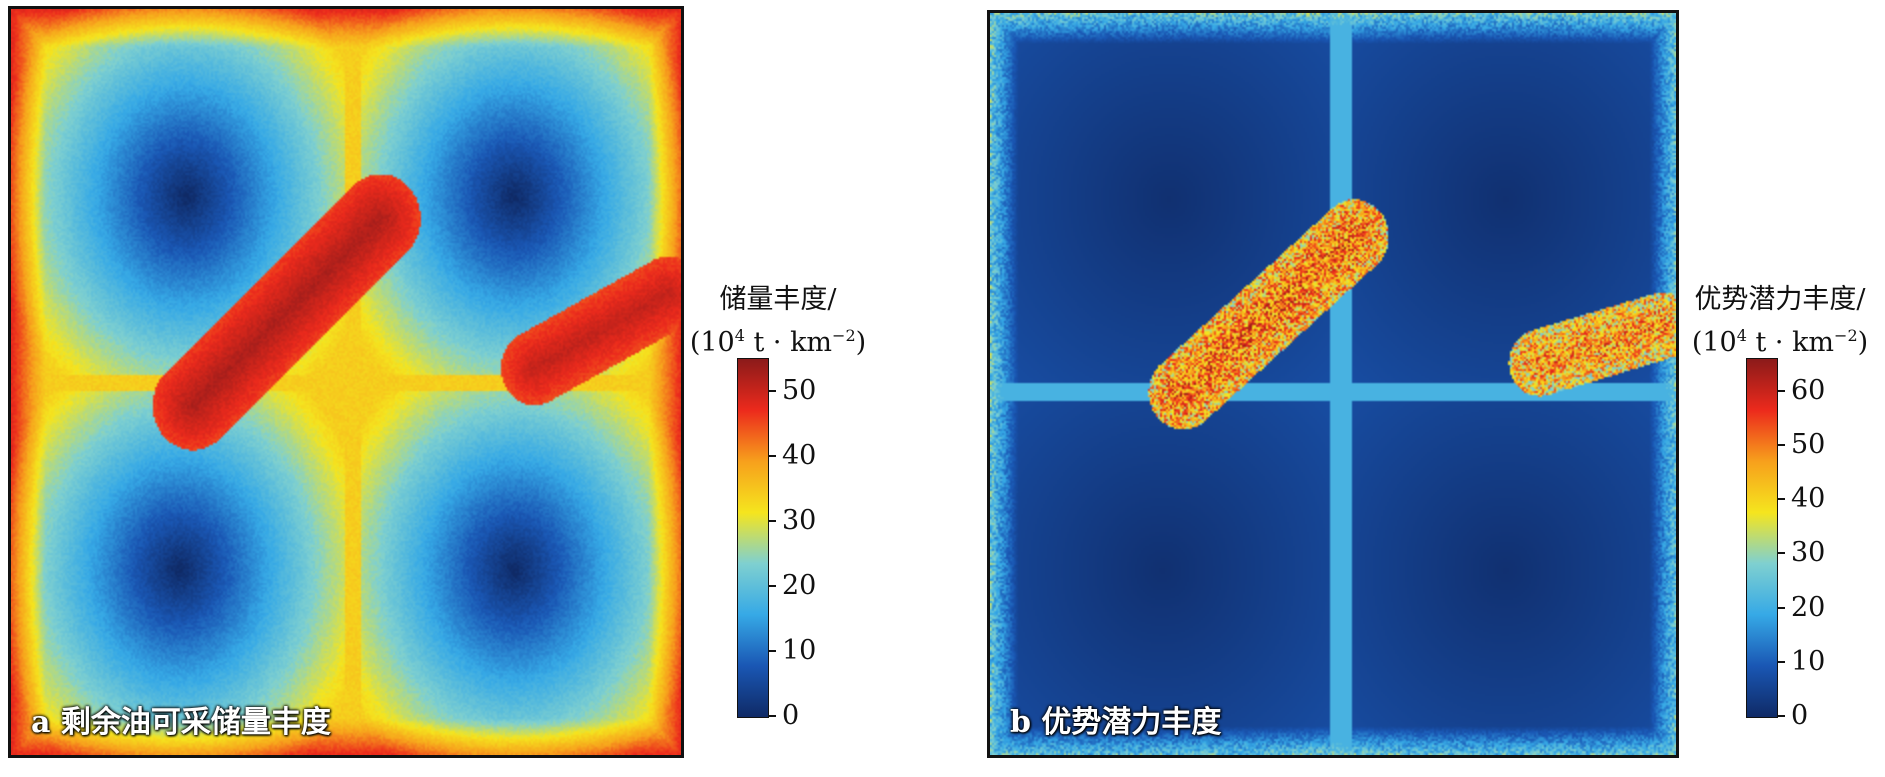 The height and width of the screenshot is (777, 1885). What do you see at coordinates (1808, 390) in the screenshot?
I see `tick-label: 60` at bounding box center [1808, 390].